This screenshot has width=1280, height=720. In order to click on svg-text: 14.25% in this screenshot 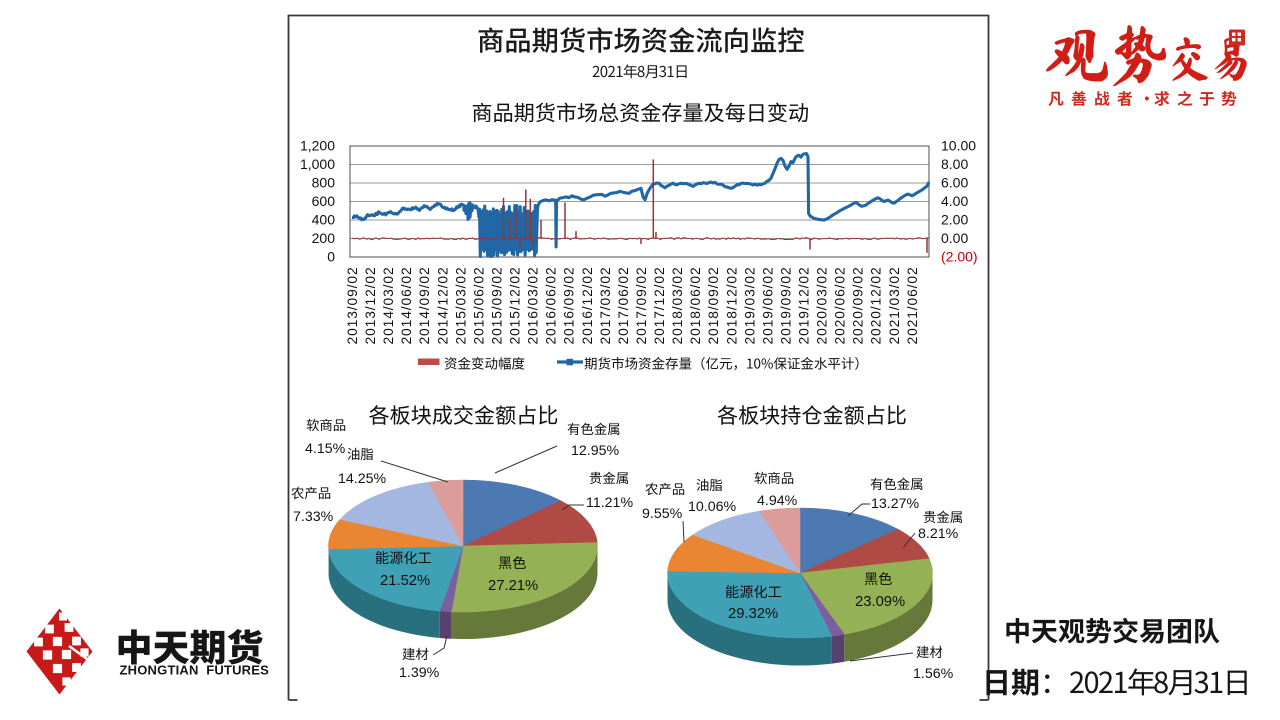, I will do `click(362, 479)`.